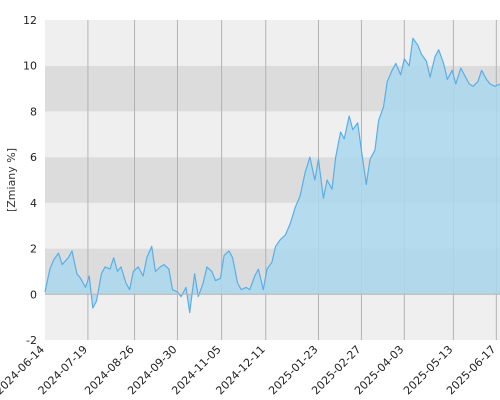 The width and height of the screenshot is (500, 400). I want to click on y-tick-labels: -2 0 2 4 6 8 10 12, so click(30, 180).